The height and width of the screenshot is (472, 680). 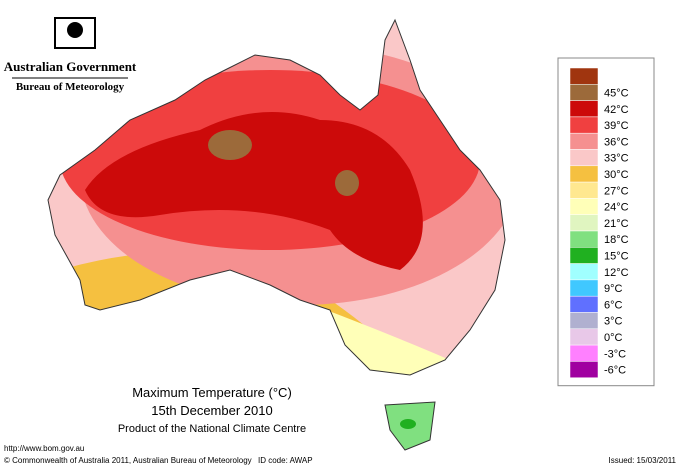 I want to click on bureau: Bureau of Meteorology, so click(x=70, y=87).